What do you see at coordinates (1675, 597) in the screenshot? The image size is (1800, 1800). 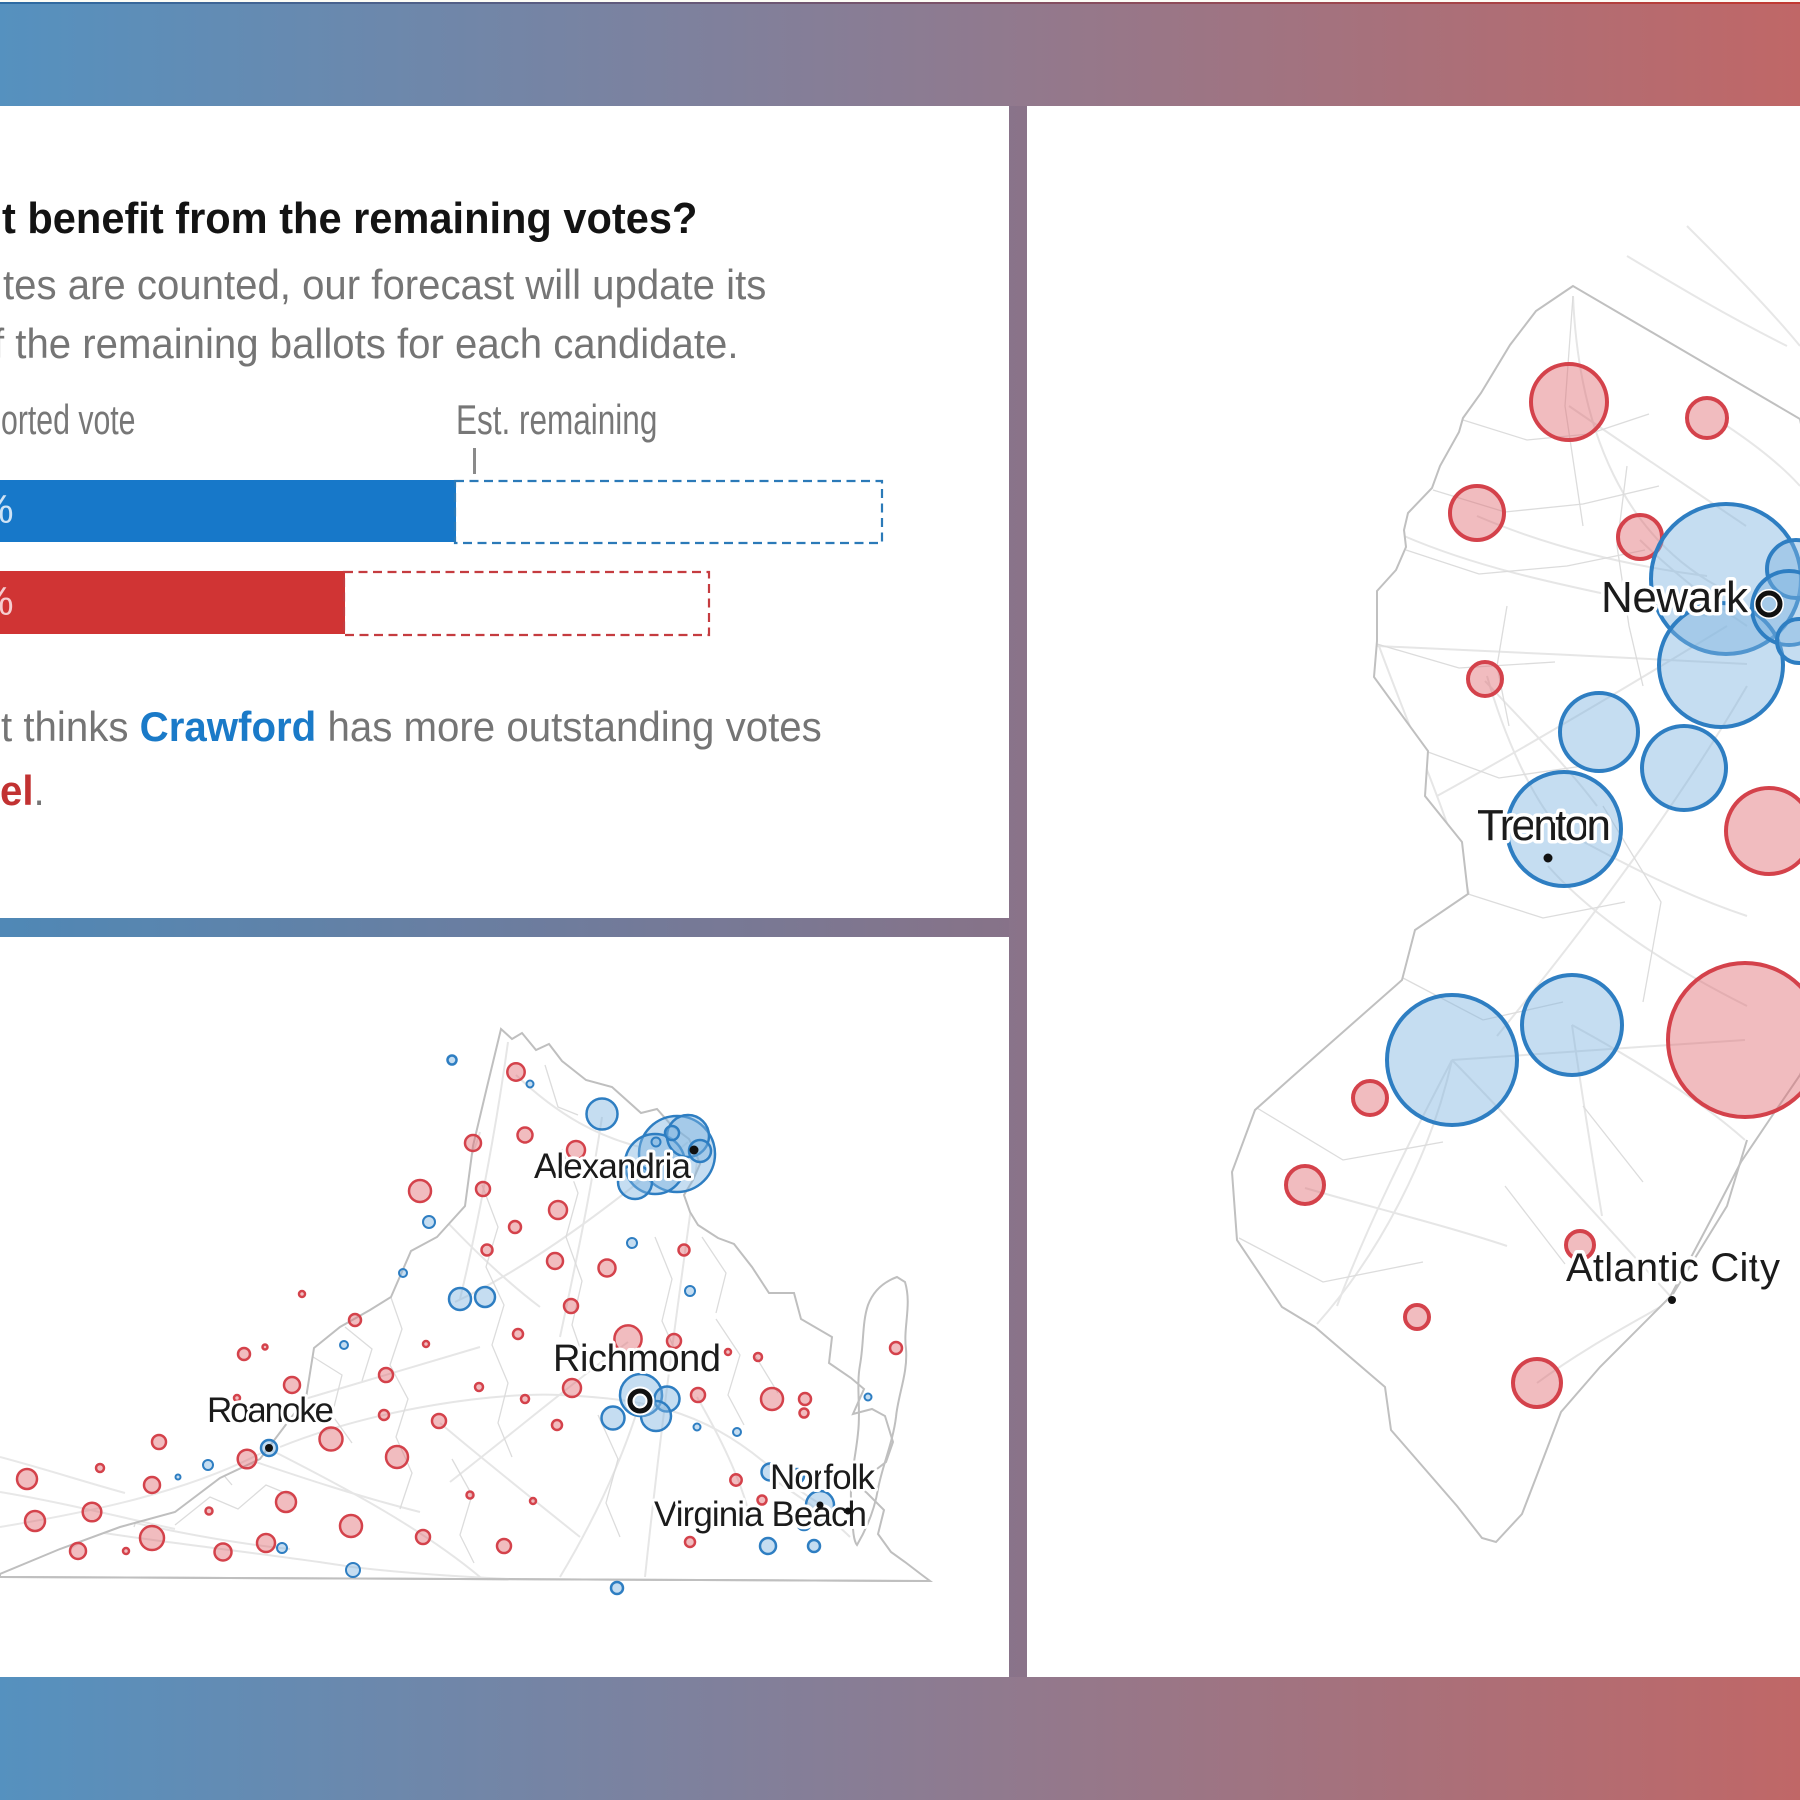 I see `svg-text: Newark` at bounding box center [1675, 597].